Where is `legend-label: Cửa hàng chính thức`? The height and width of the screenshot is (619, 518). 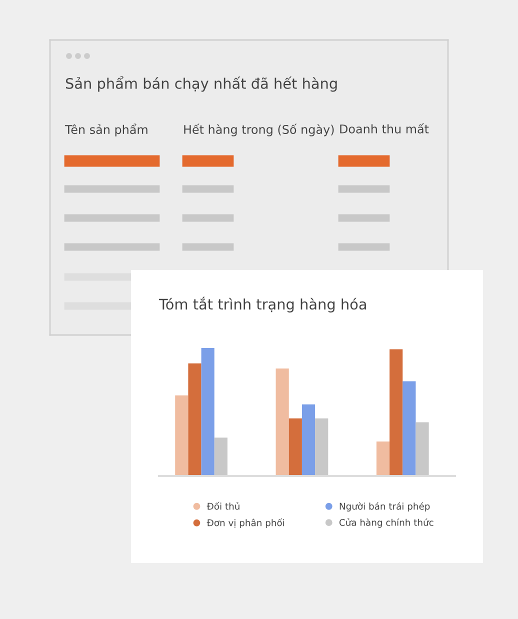 legend-label: Cửa hàng chính thức is located at coordinates (386, 523).